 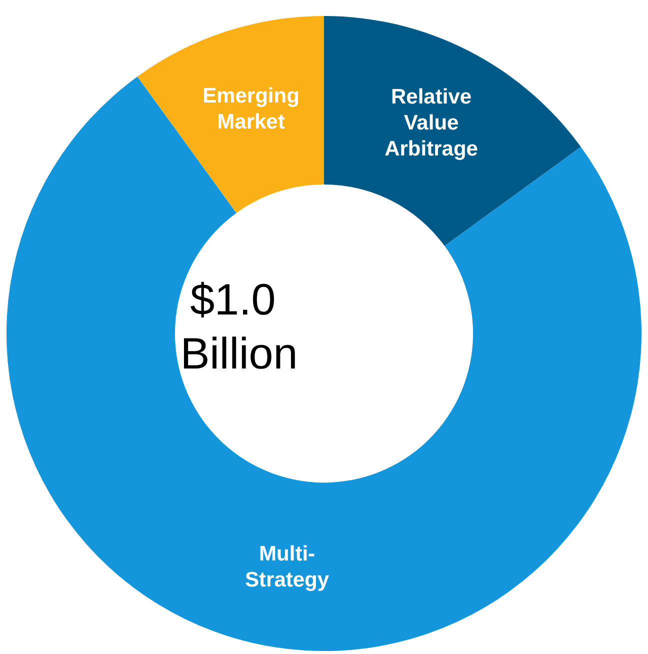 I want to click on slice-label: Relative Value Arbitrage, so click(x=431, y=123).